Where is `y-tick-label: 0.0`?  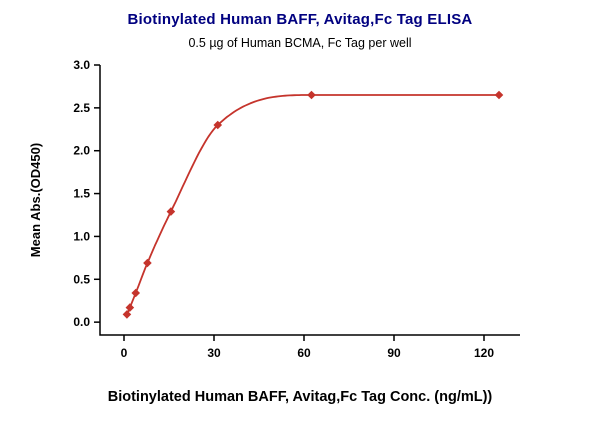 y-tick-label: 0.0 is located at coordinates (81, 322).